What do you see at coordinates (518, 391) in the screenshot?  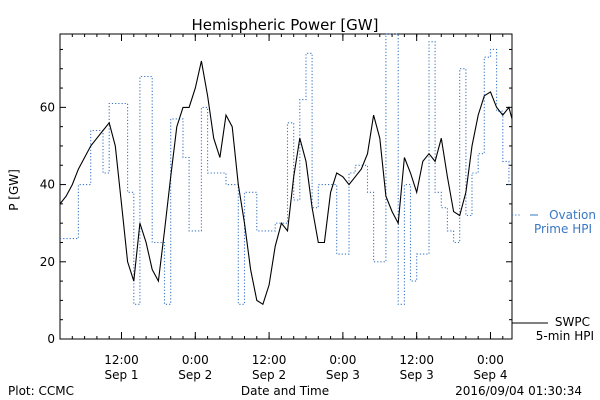 I see `footer-timestamp: 2016/09/04 01:30:34` at bounding box center [518, 391].